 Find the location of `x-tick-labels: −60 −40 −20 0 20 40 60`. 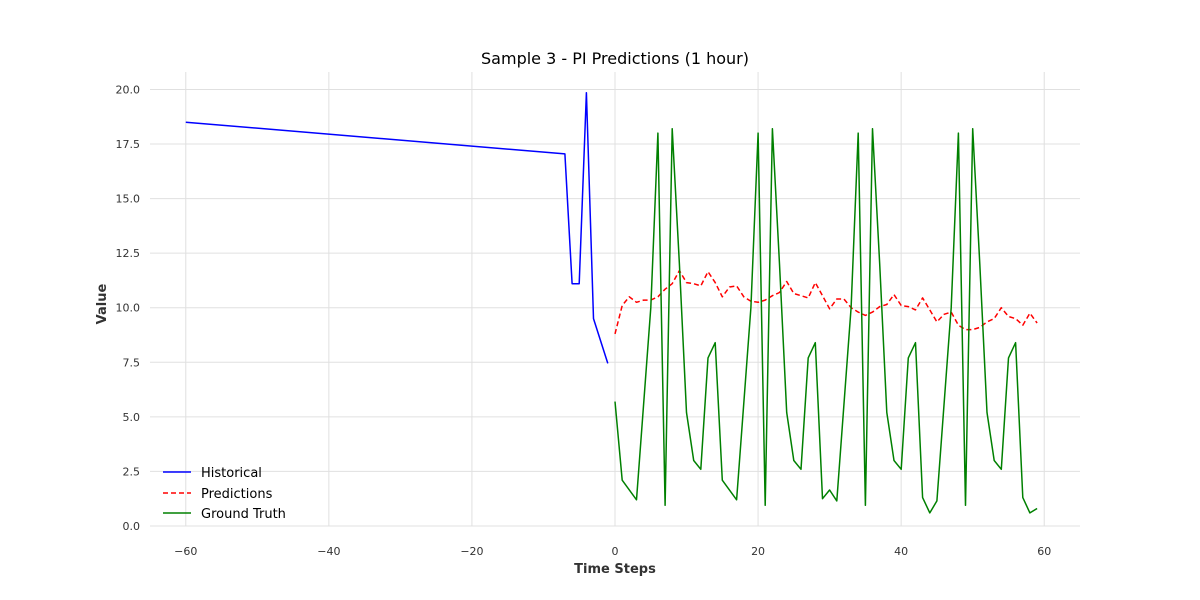

x-tick-labels: −60 −40 −20 0 20 40 60 is located at coordinates (612, 551).